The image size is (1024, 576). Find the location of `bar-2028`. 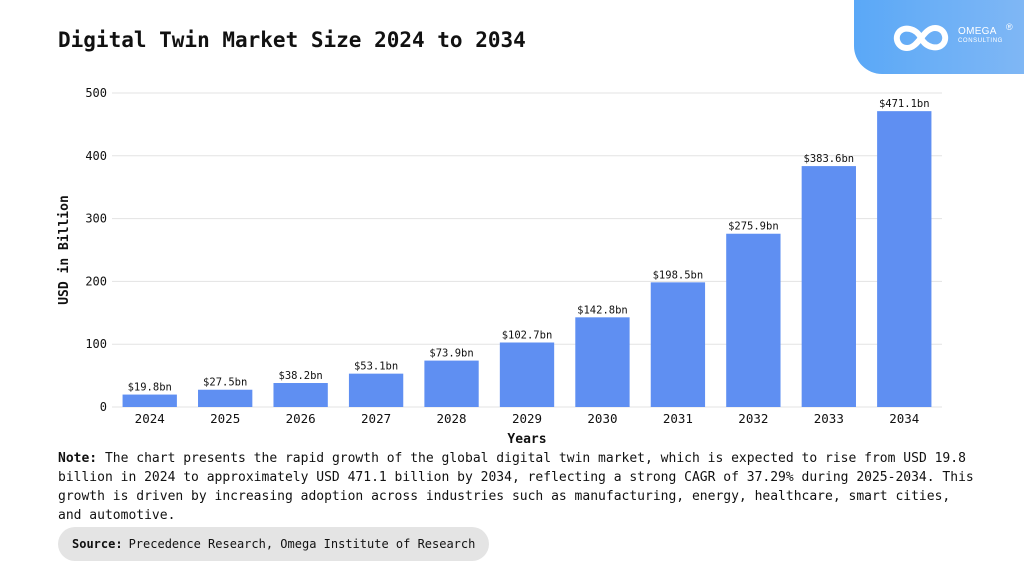

bar-2028 is located at coordinates (451, 383).